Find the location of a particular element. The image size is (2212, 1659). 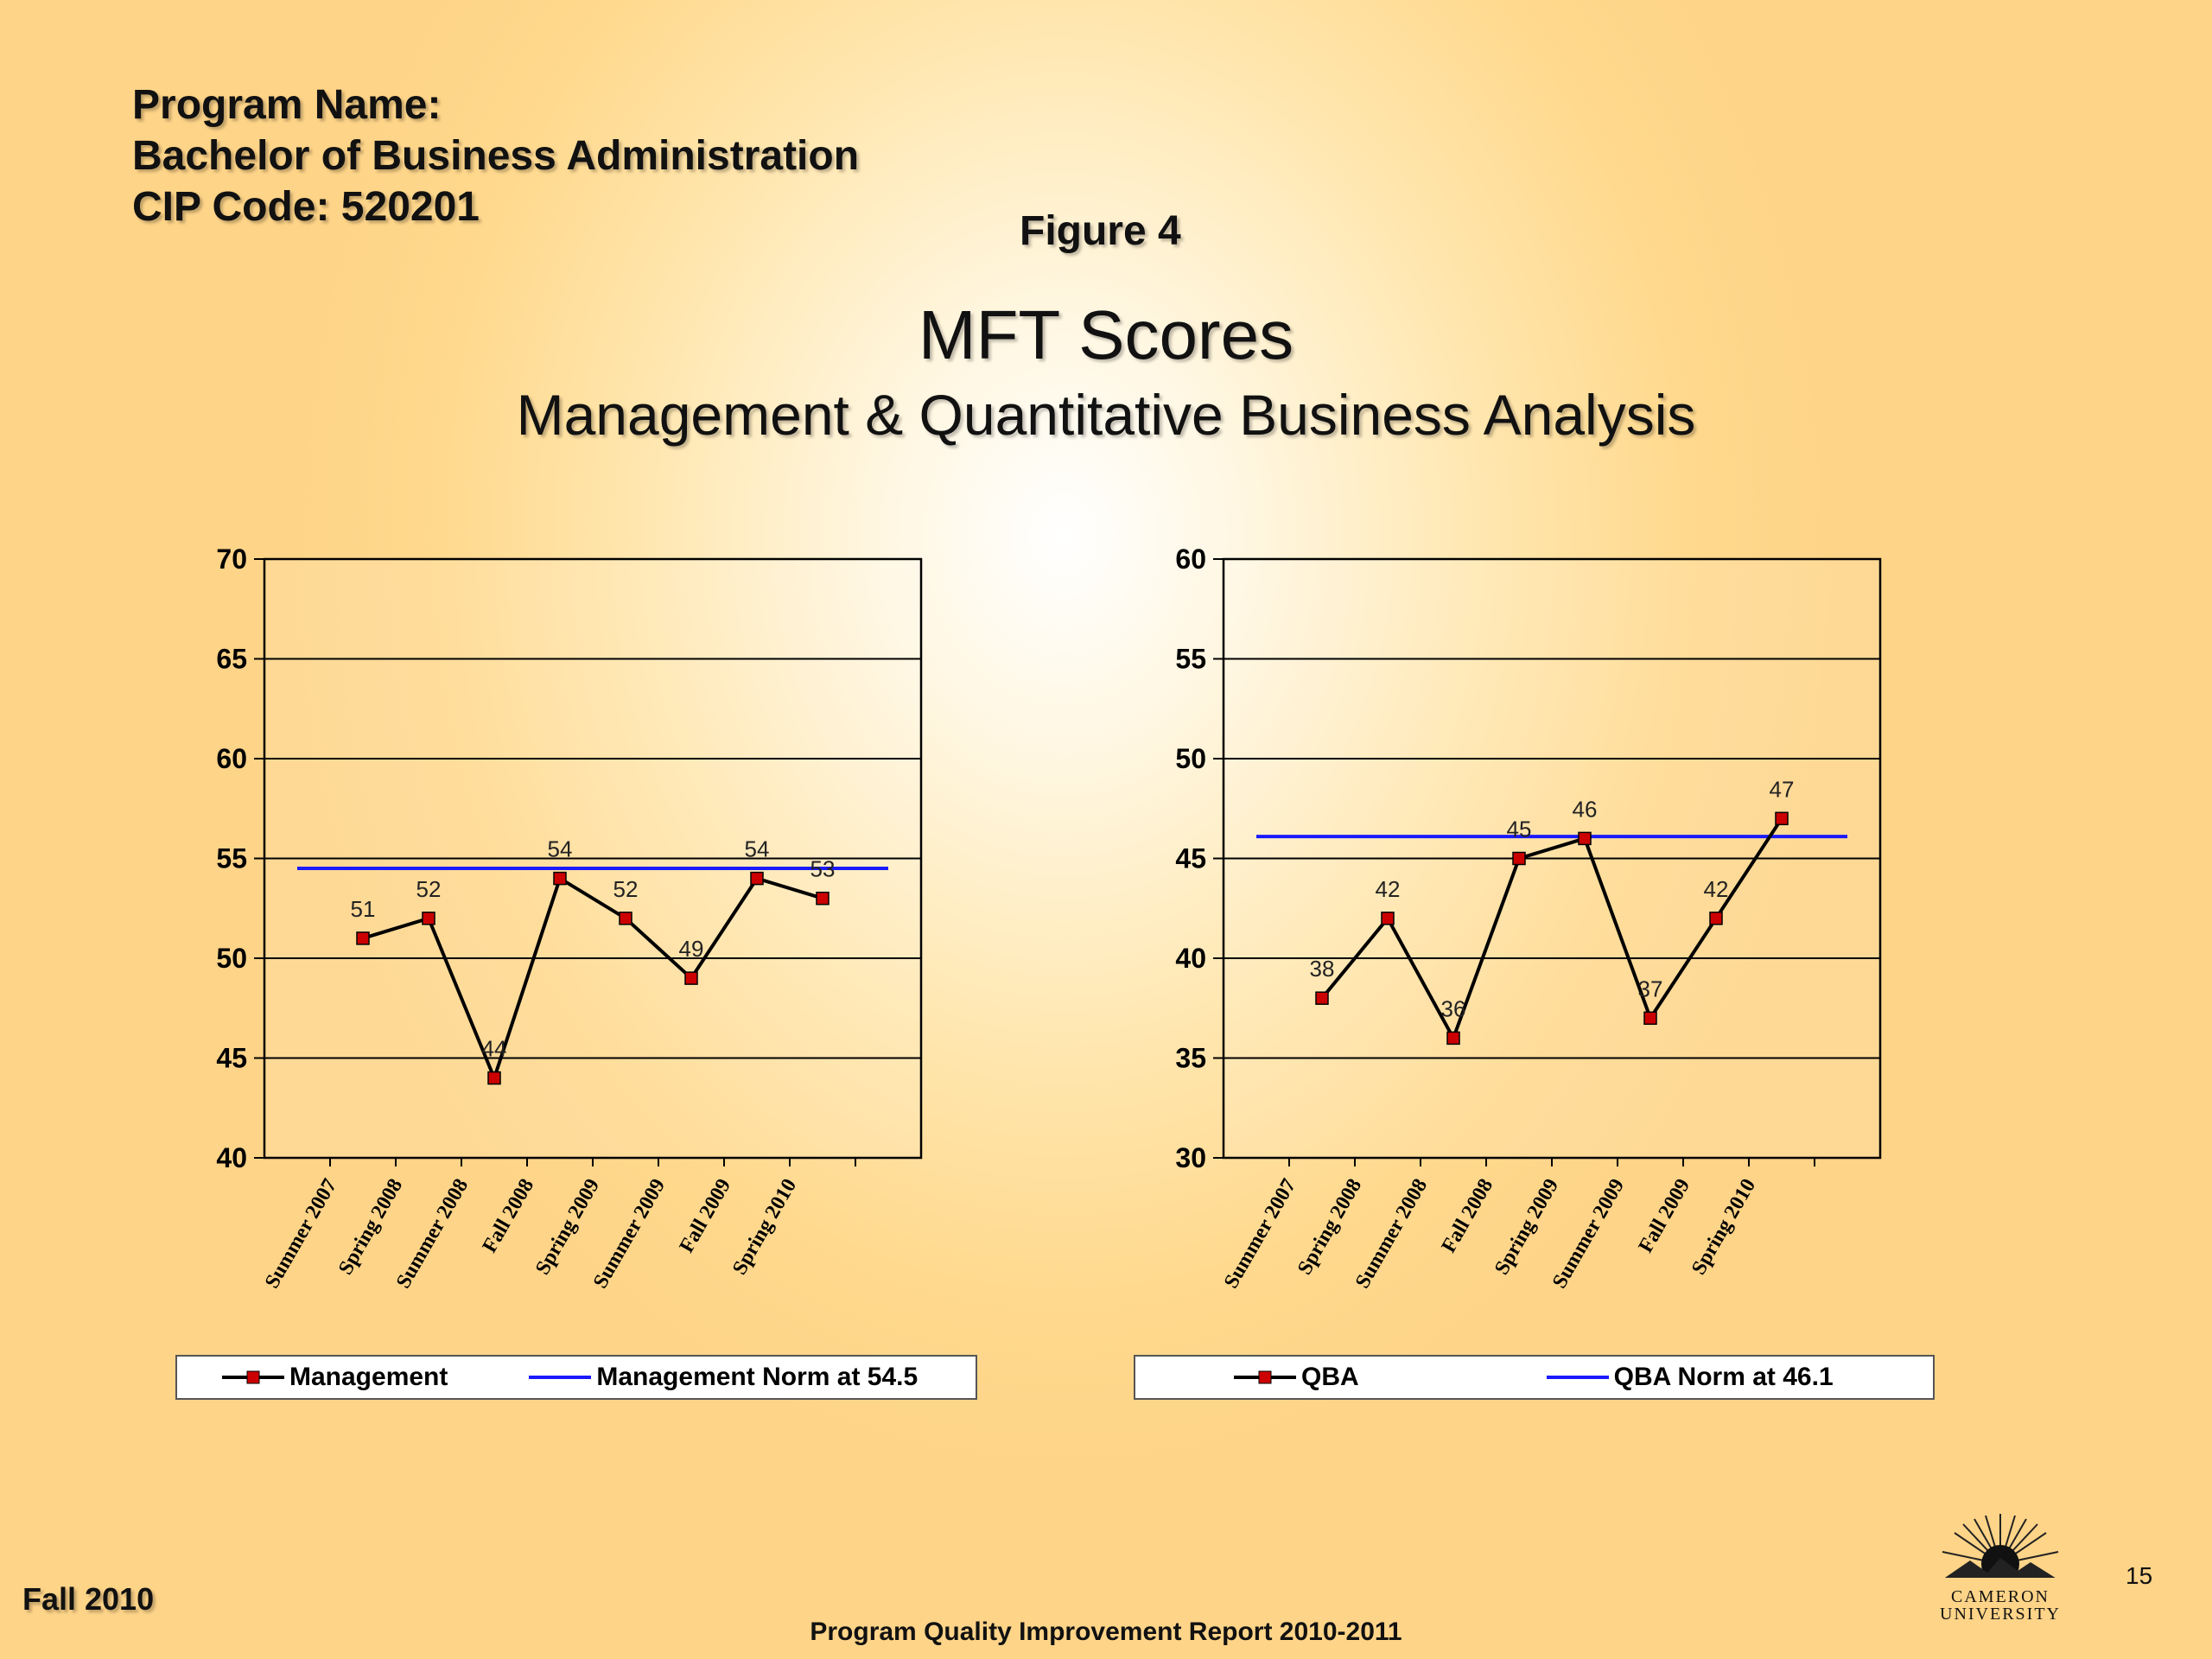

management-legend: Management Management Norm at 54.5 is located at coordinates (576, 1377).